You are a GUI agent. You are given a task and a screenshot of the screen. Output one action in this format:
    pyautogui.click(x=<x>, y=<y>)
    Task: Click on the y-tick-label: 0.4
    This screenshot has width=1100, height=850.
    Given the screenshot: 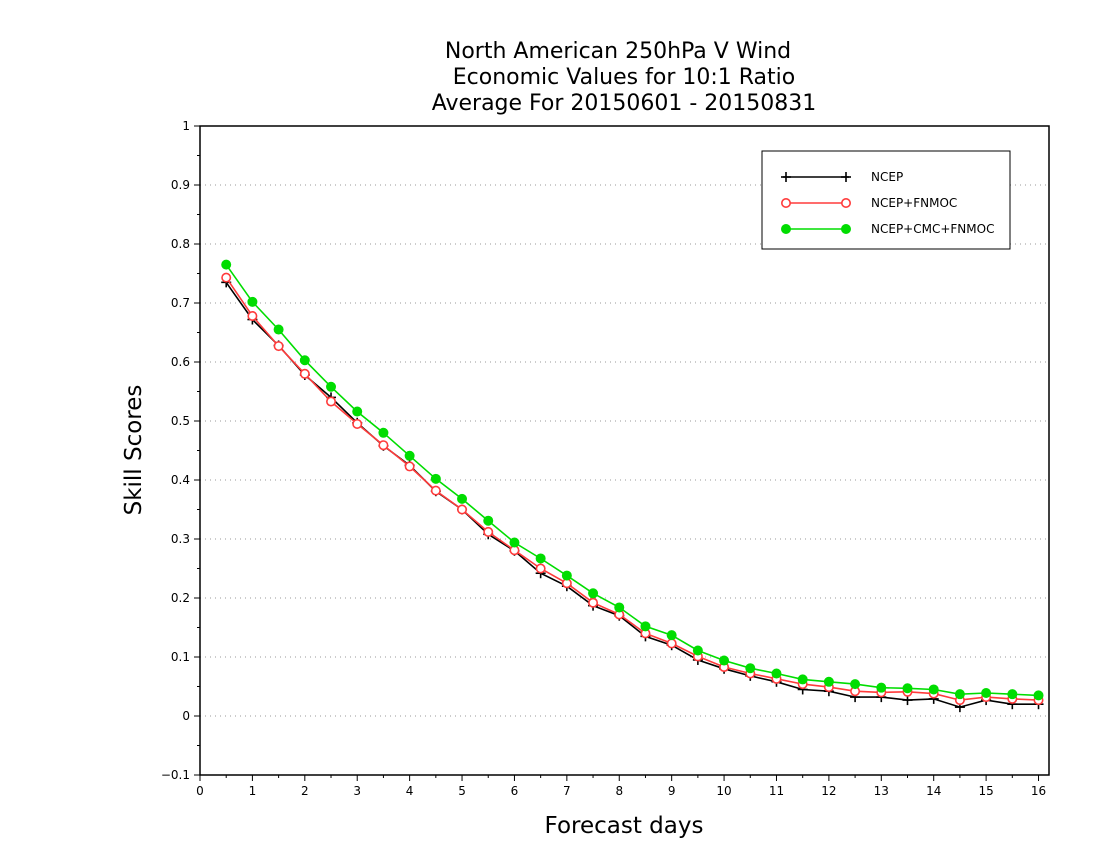 What is the action you would take?
    pyautogui.click(x=180, y=480)
    